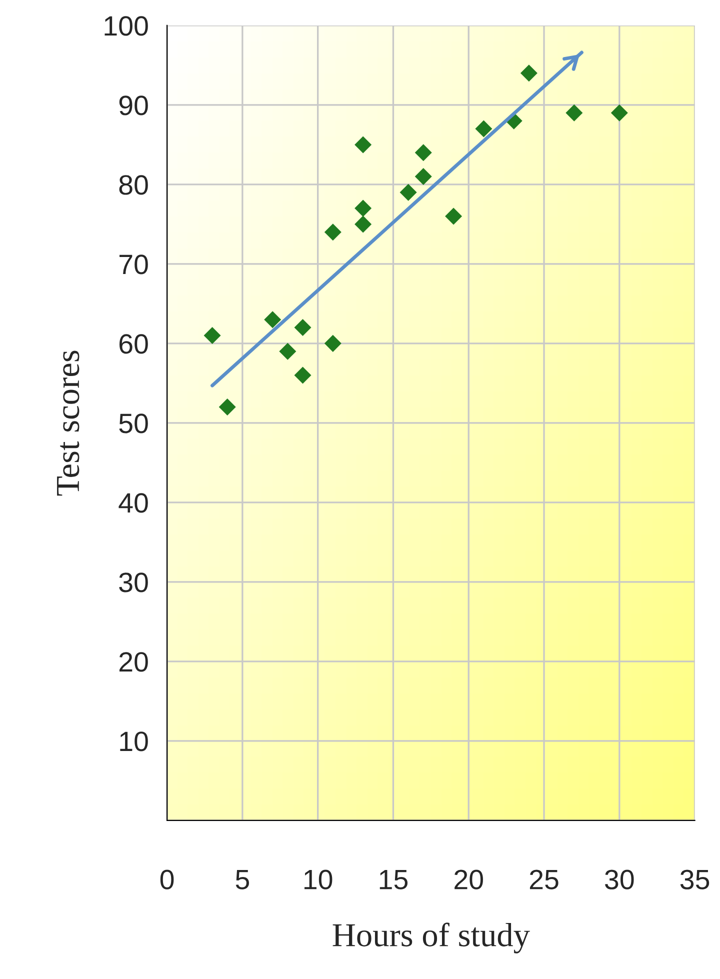 Image resolution: width=720 pixels, height=979 pixels. I want to click on x-tick-label: 10, so click(318, 880).